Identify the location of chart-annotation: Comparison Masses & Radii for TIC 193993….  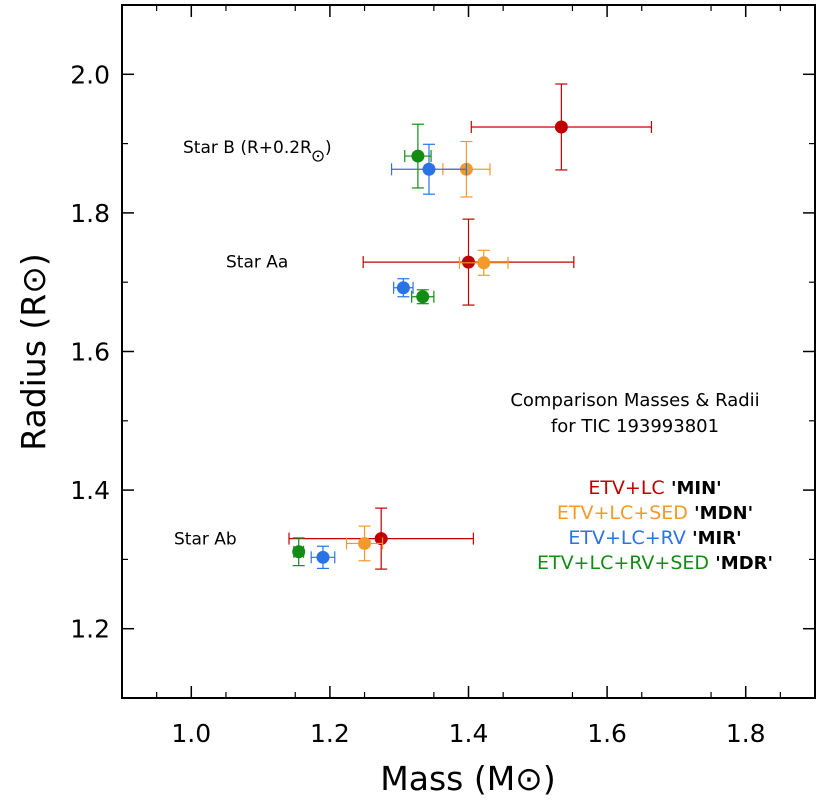
(634, 413).